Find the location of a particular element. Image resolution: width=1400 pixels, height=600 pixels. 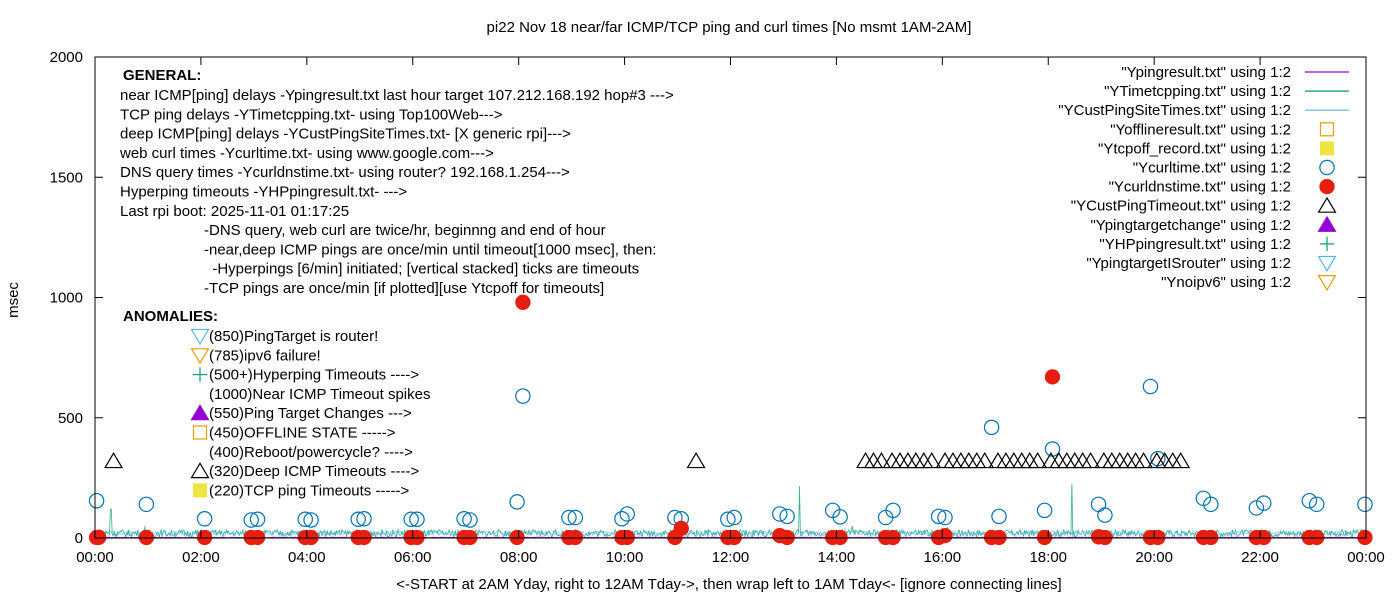

y-tick-label-1: 500 is located at coordinates (70, 418).